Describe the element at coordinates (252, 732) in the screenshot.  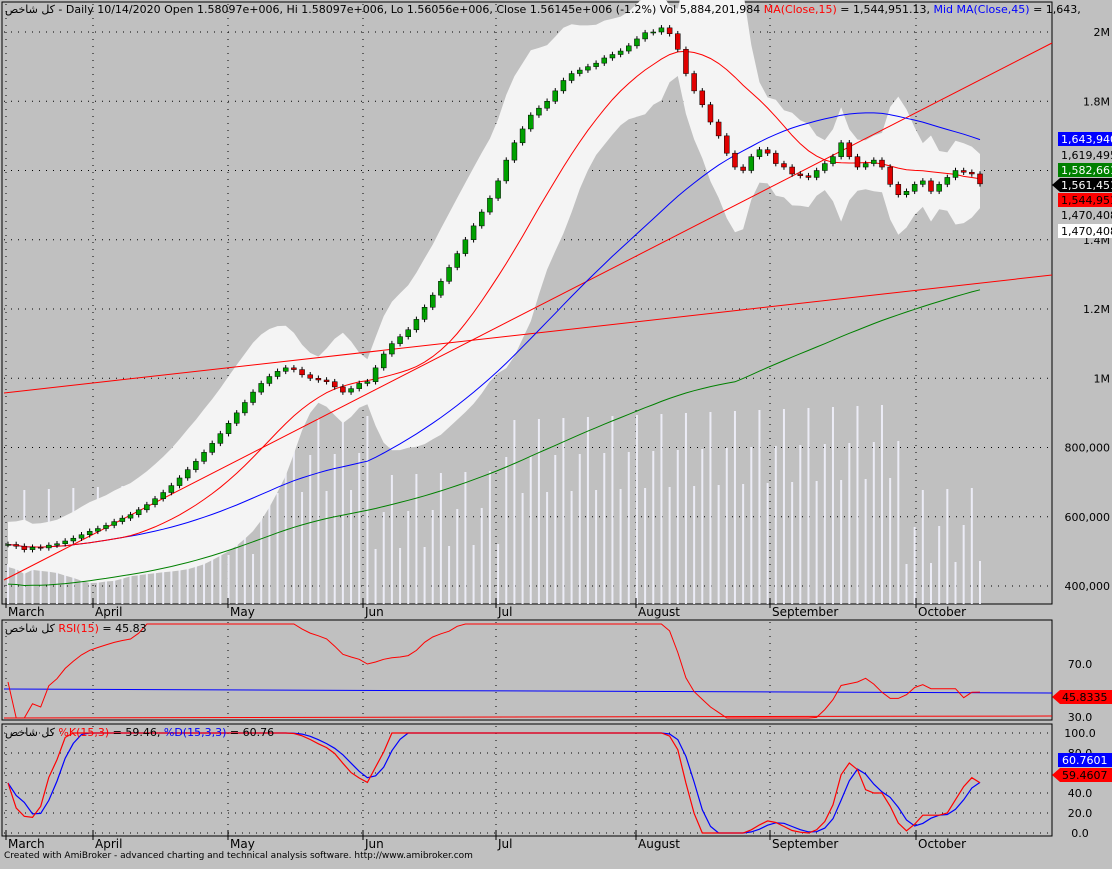
I see `stoch-d-value: = 60.76` at that location.